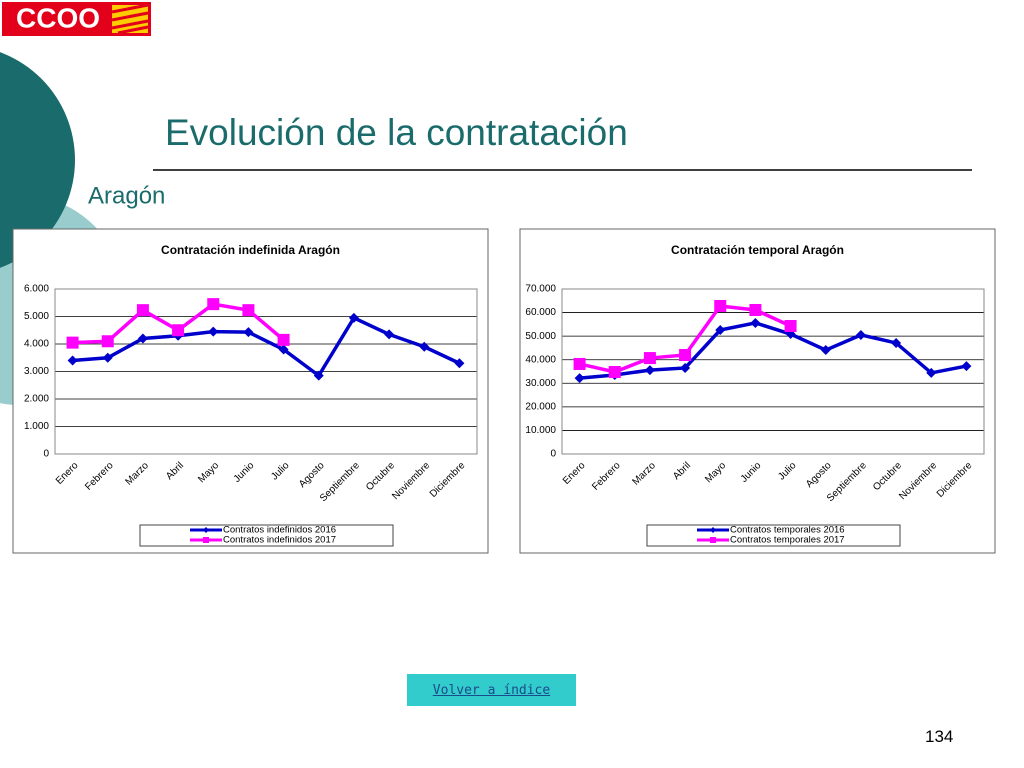 The height and width of the screenshot is (768, 1024). Describe the element at coordinates (540, 289) in the screenshot. I see `y-tick-label: 70.000` at that location.